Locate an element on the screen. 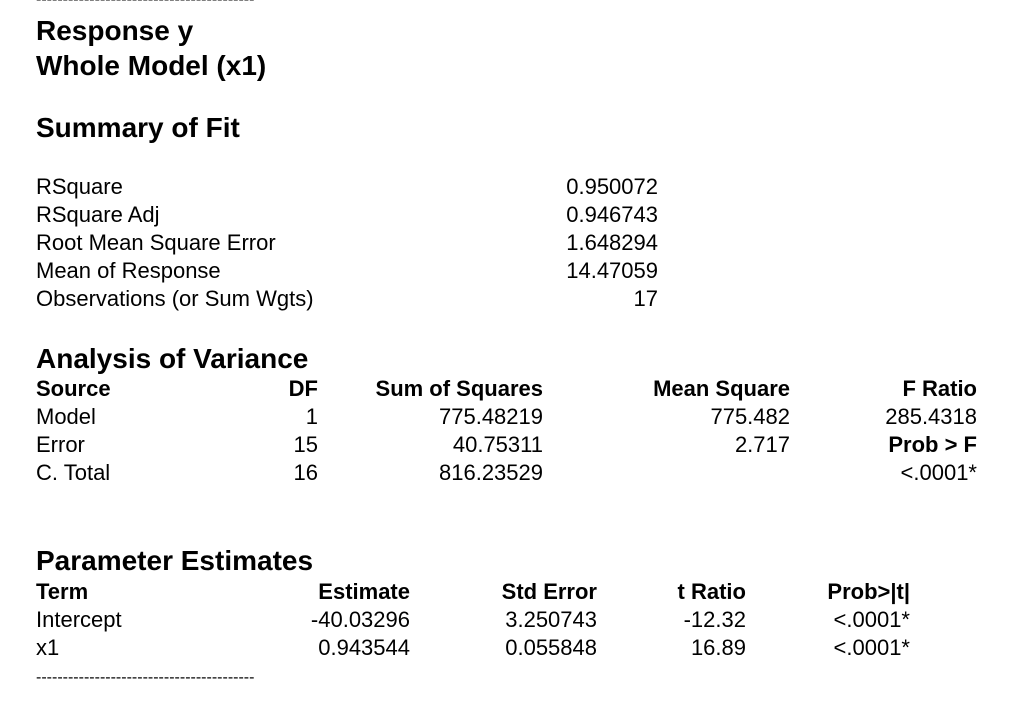 The width and height of the screenshot is (1024, 701). pe-term: Intercept is located at coordinates (79, 619).